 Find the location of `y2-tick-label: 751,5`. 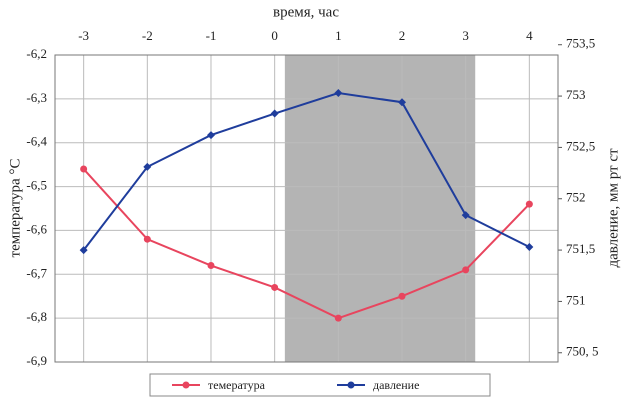

y2-tick-label: 751,5 is located at coordinates (580, 248).